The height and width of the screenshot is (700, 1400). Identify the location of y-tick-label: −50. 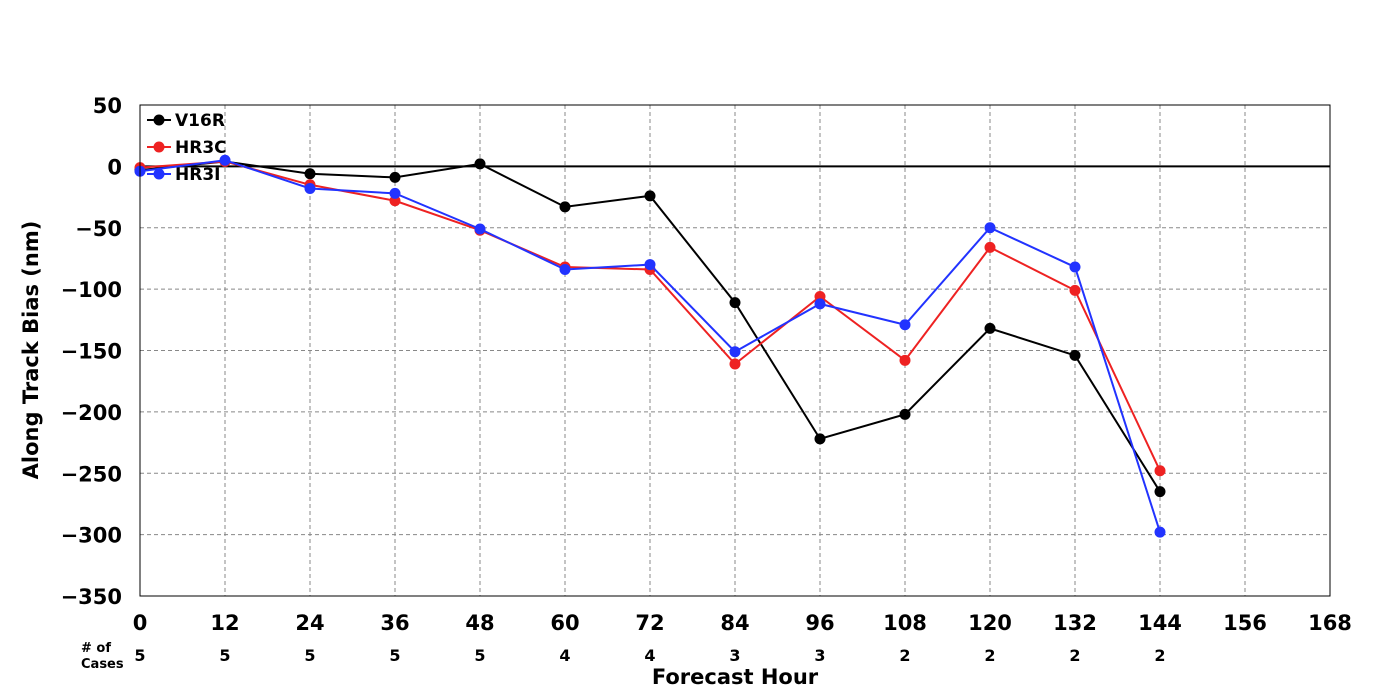
(98, 229).